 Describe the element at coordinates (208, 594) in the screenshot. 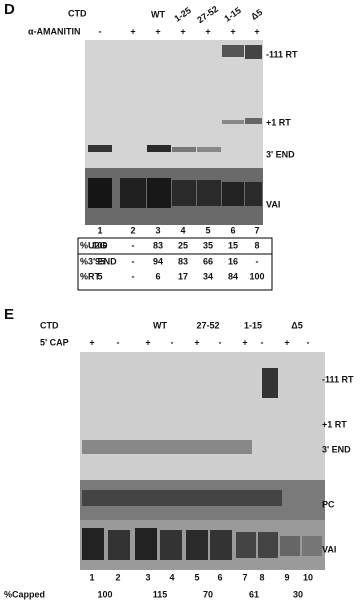

I see `capped-value: 70` at that location.